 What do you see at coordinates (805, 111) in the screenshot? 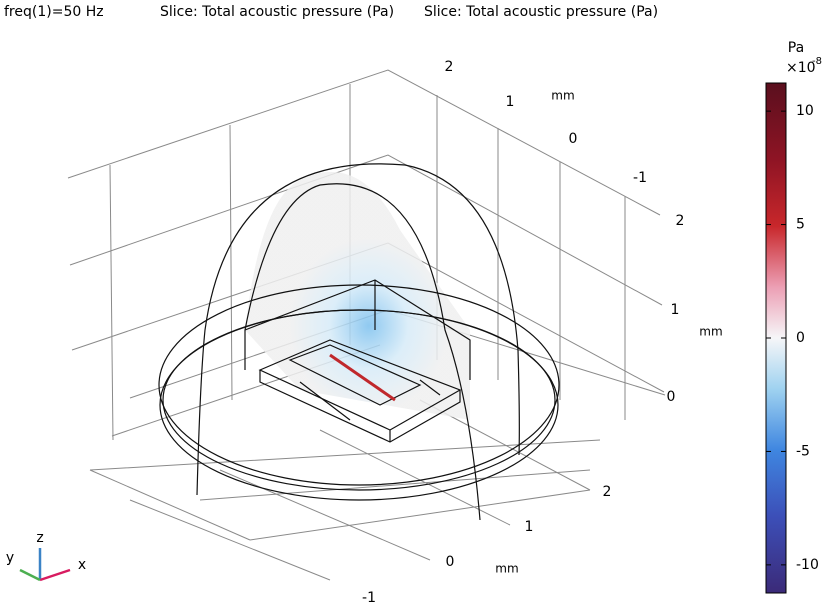
I see `colorbar-tick-label: 10` at bounding box center [805, 111].